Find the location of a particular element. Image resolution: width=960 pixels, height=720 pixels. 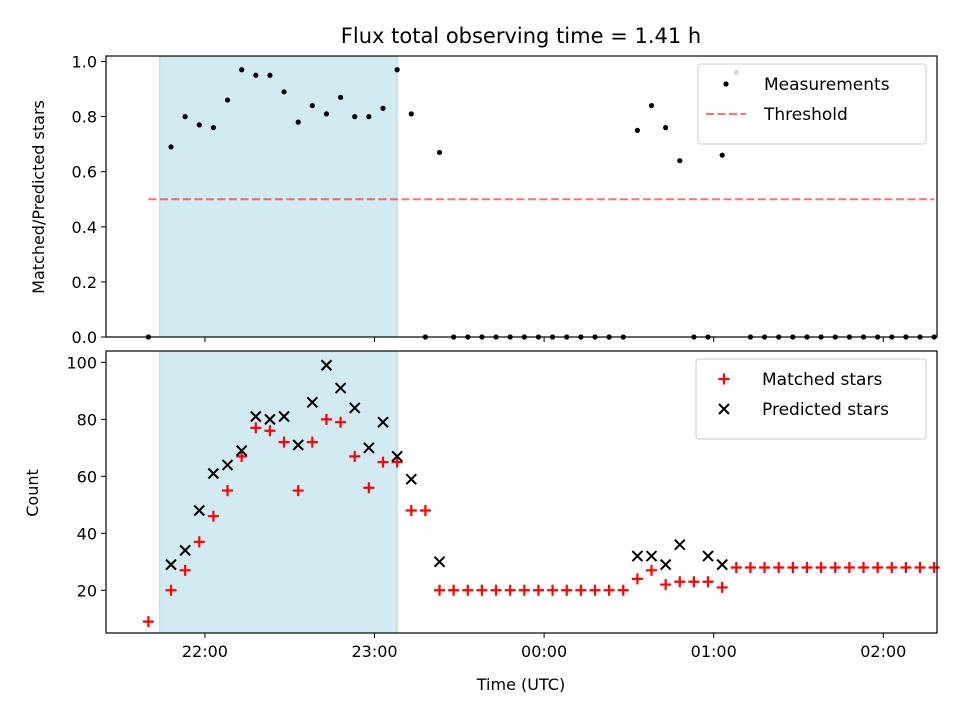

bottom-shaded-interval is located at coordinates (278, 492).